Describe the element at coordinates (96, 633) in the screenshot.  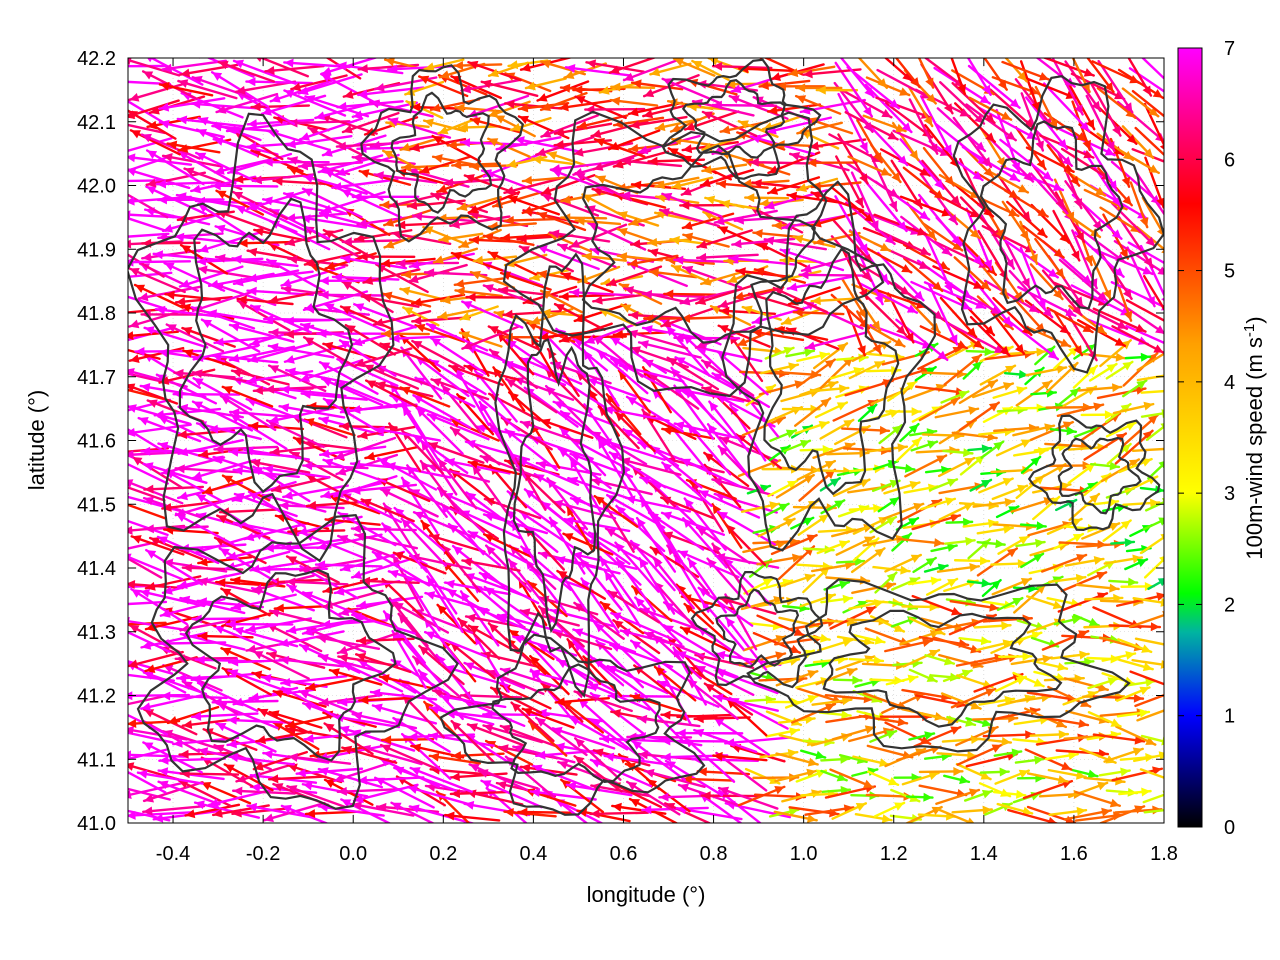
I see `y-tick-label: 41.3` at that location.